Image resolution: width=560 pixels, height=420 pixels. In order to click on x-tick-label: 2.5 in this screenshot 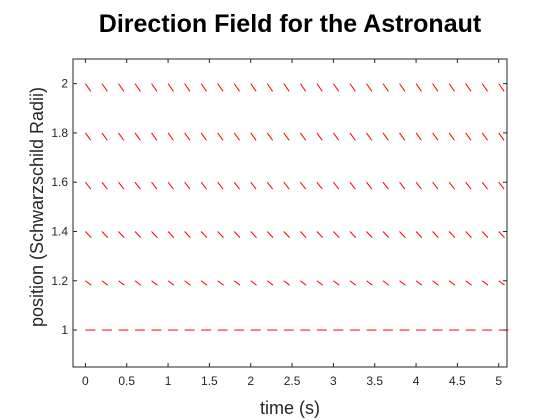, I will do `click(292, 381)`.